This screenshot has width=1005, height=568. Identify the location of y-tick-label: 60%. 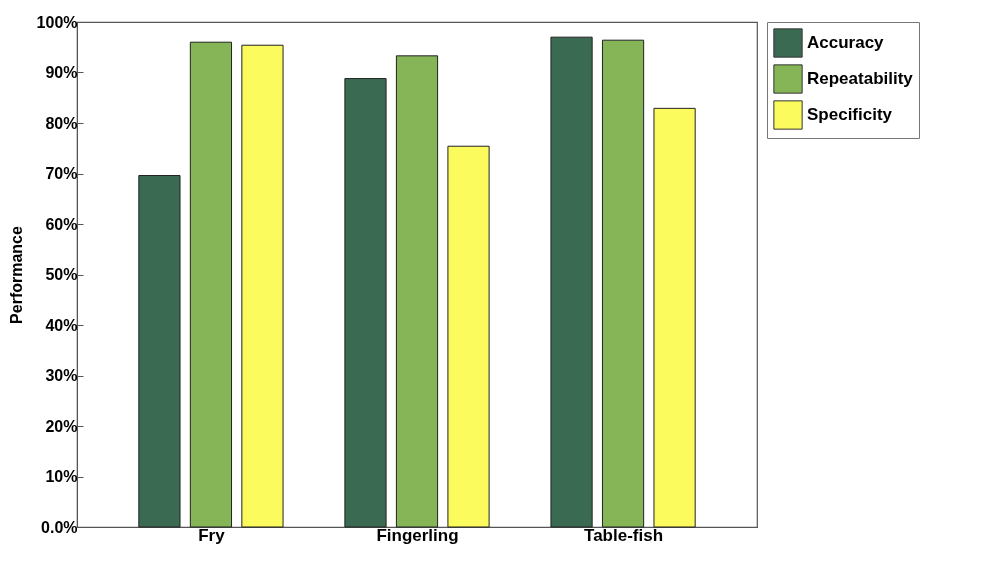
(61, 224).